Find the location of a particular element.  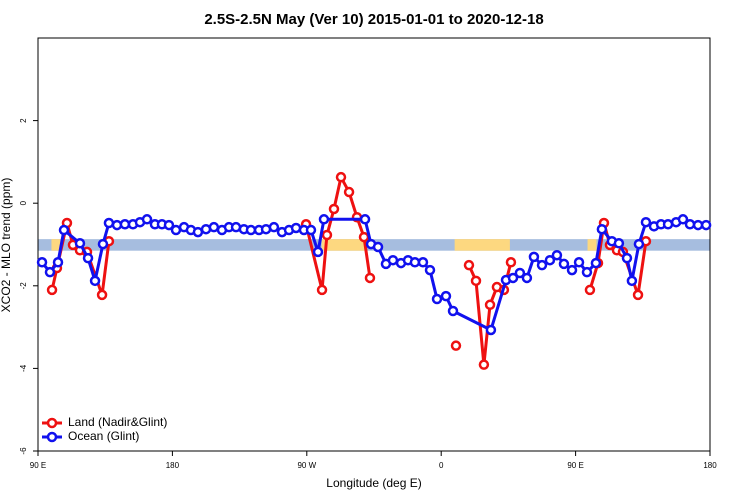

x-axis-label: Longitude (deg E) is located at coordinates (373, 483).